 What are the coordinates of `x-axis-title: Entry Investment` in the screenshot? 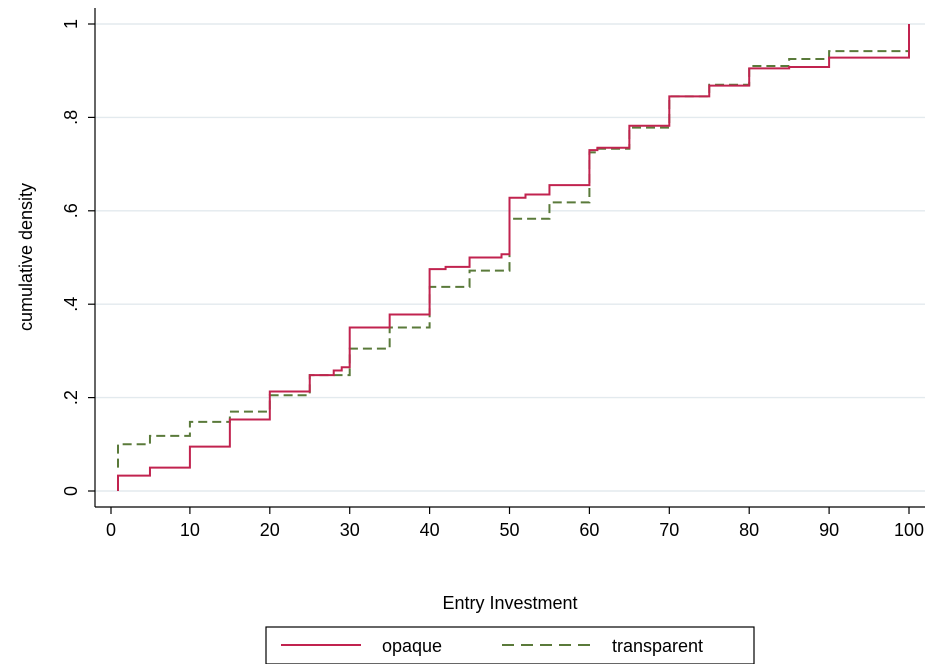 It's located at (509, 603).